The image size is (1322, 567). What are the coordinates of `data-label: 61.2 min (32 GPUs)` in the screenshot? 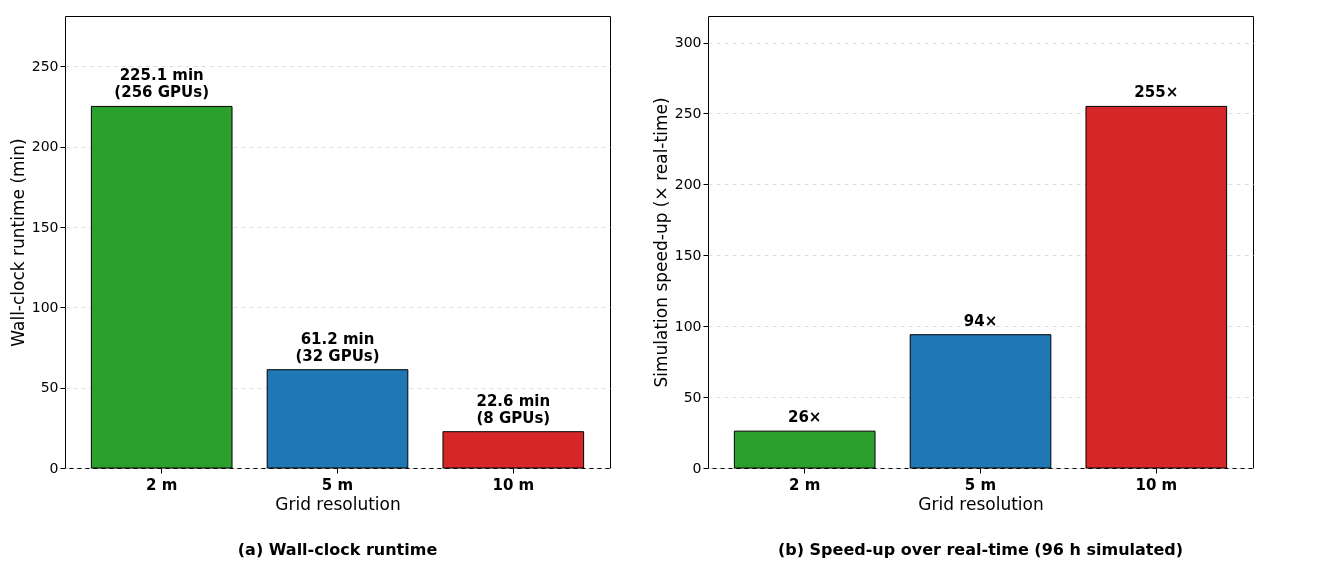 It's located at (337, 347).